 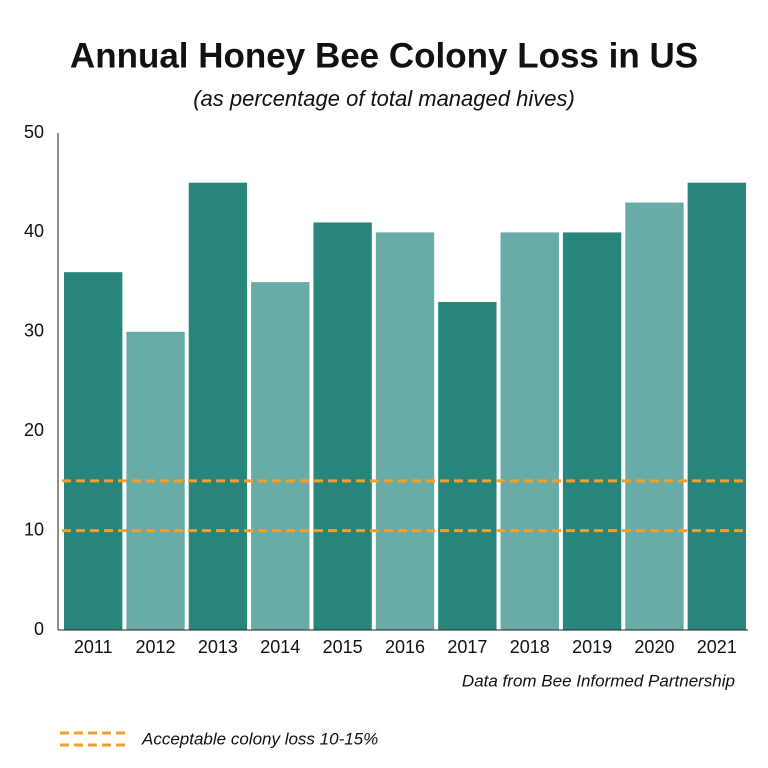 What do you see at coordinates (34, 529) in the screenshot?
I see `y-tick-label: 10` at bounding box center [34, 529].